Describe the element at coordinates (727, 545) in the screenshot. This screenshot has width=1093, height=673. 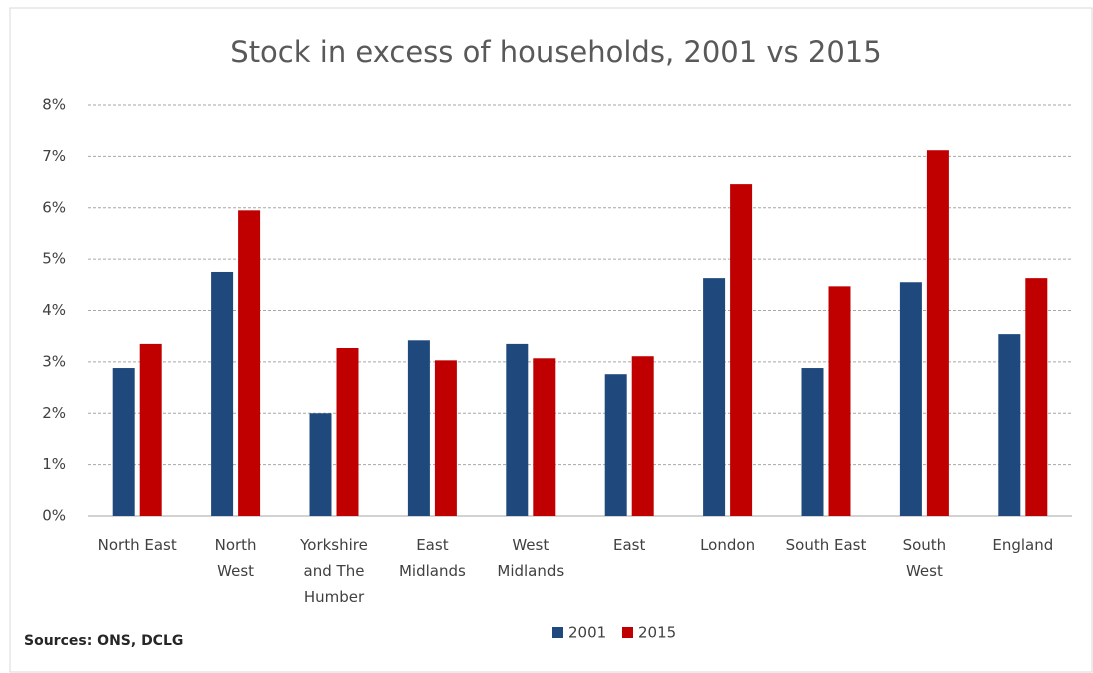
I see `x-tick-label: London` at that location.